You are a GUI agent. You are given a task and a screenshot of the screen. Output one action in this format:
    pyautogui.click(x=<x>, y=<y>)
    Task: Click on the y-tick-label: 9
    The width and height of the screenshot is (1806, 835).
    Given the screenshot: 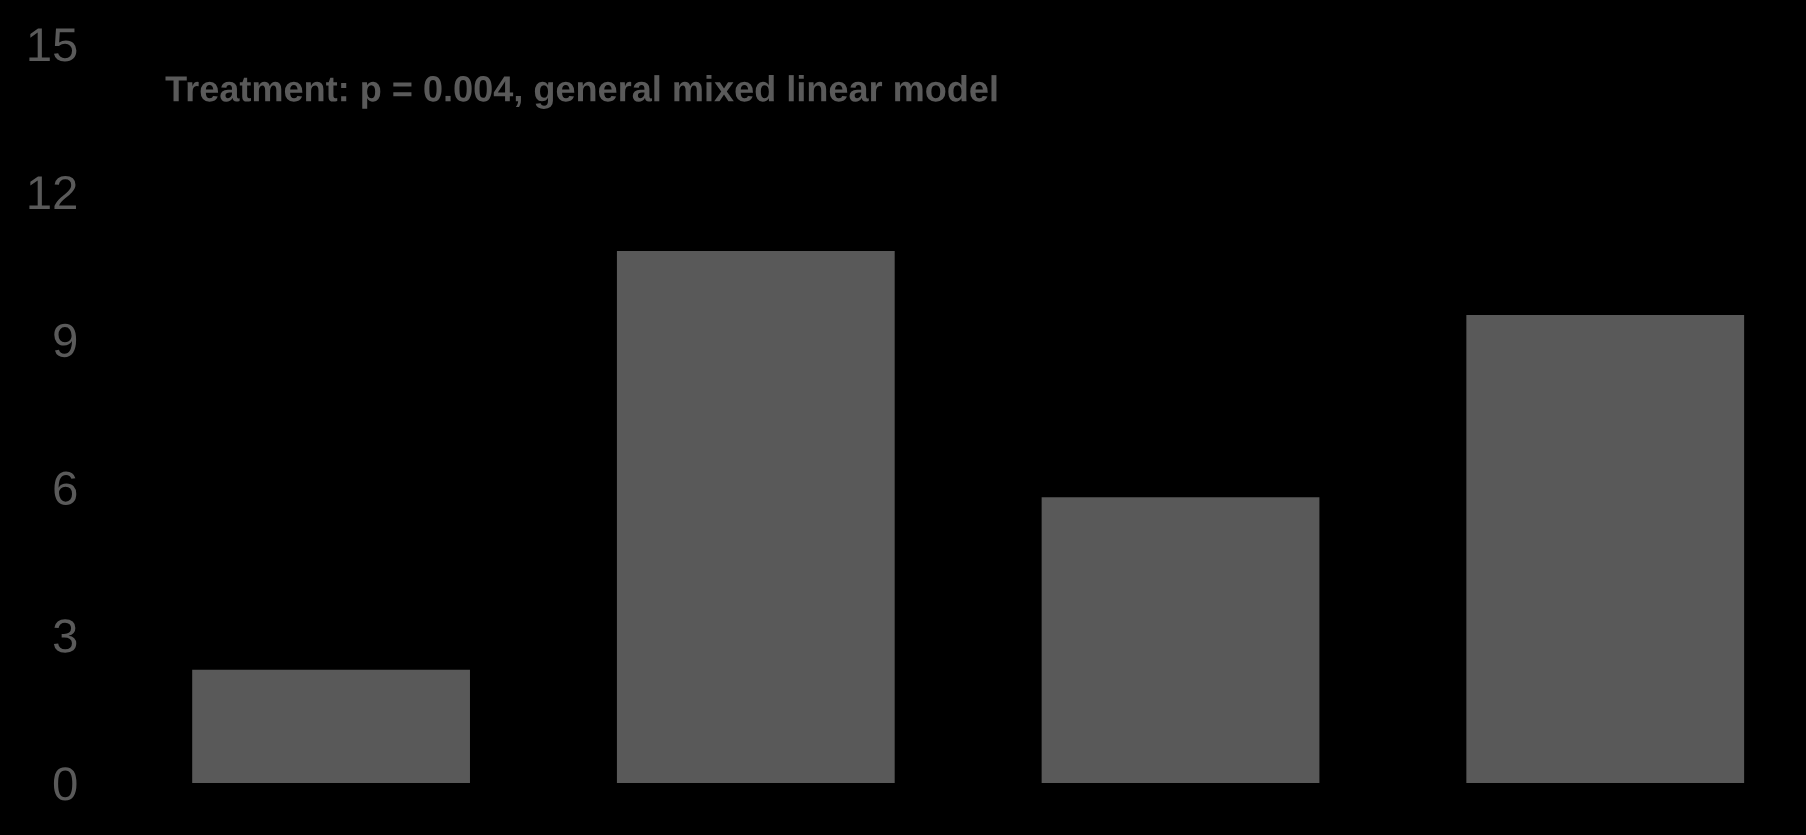 What is the action you would take?
    pyautogui.click(x=65, y=340)
    